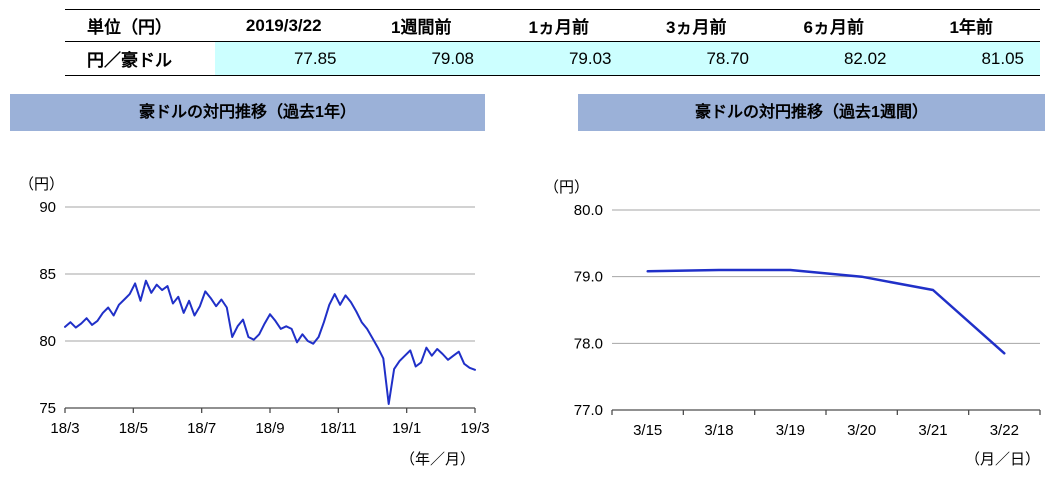 The height and width of the screenshot is (481, 1057). I want to click on y-tick-label: 77.0, so click(588, 410).